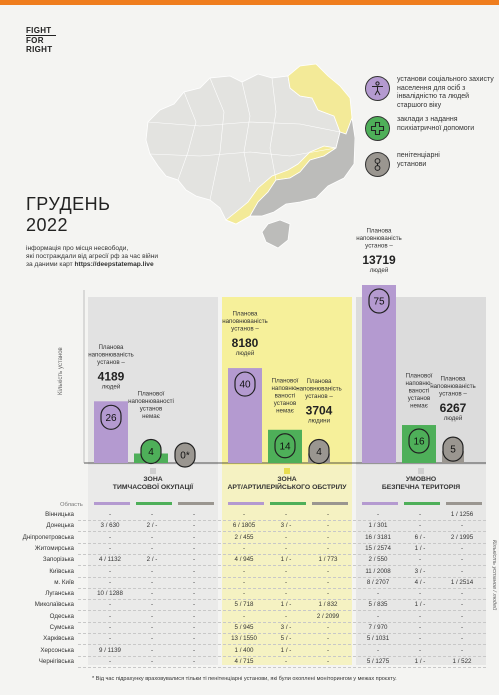 The image size is (499, 695). What do you see at coordinates (378, 526) in the screenshot?
I see `table-cell: 1 / 301` at bounding box center [378, 526].